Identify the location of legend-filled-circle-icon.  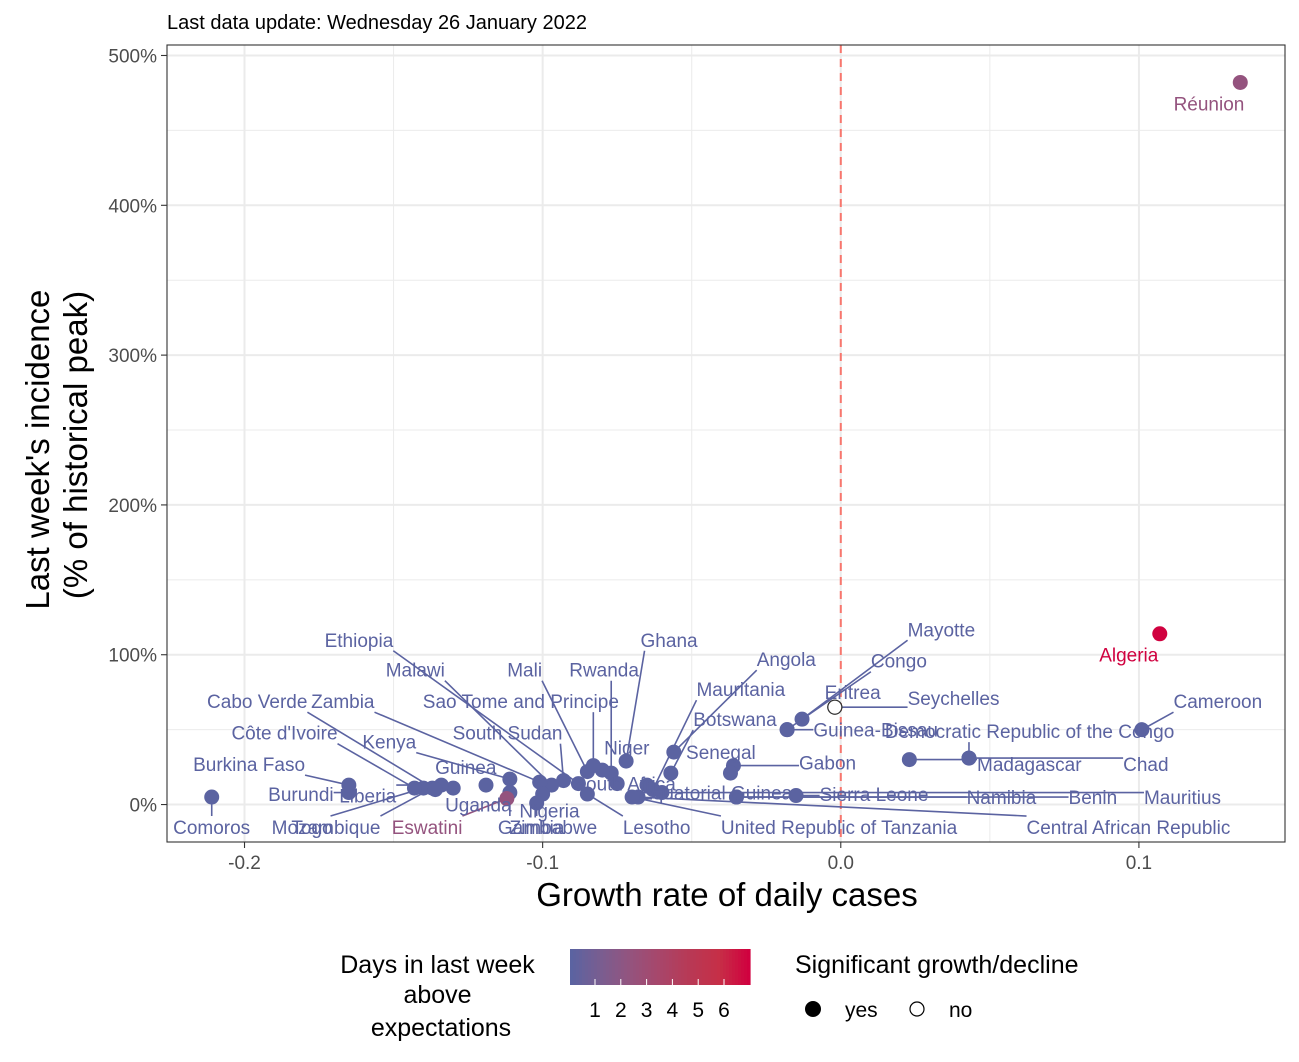
(813, 1009).